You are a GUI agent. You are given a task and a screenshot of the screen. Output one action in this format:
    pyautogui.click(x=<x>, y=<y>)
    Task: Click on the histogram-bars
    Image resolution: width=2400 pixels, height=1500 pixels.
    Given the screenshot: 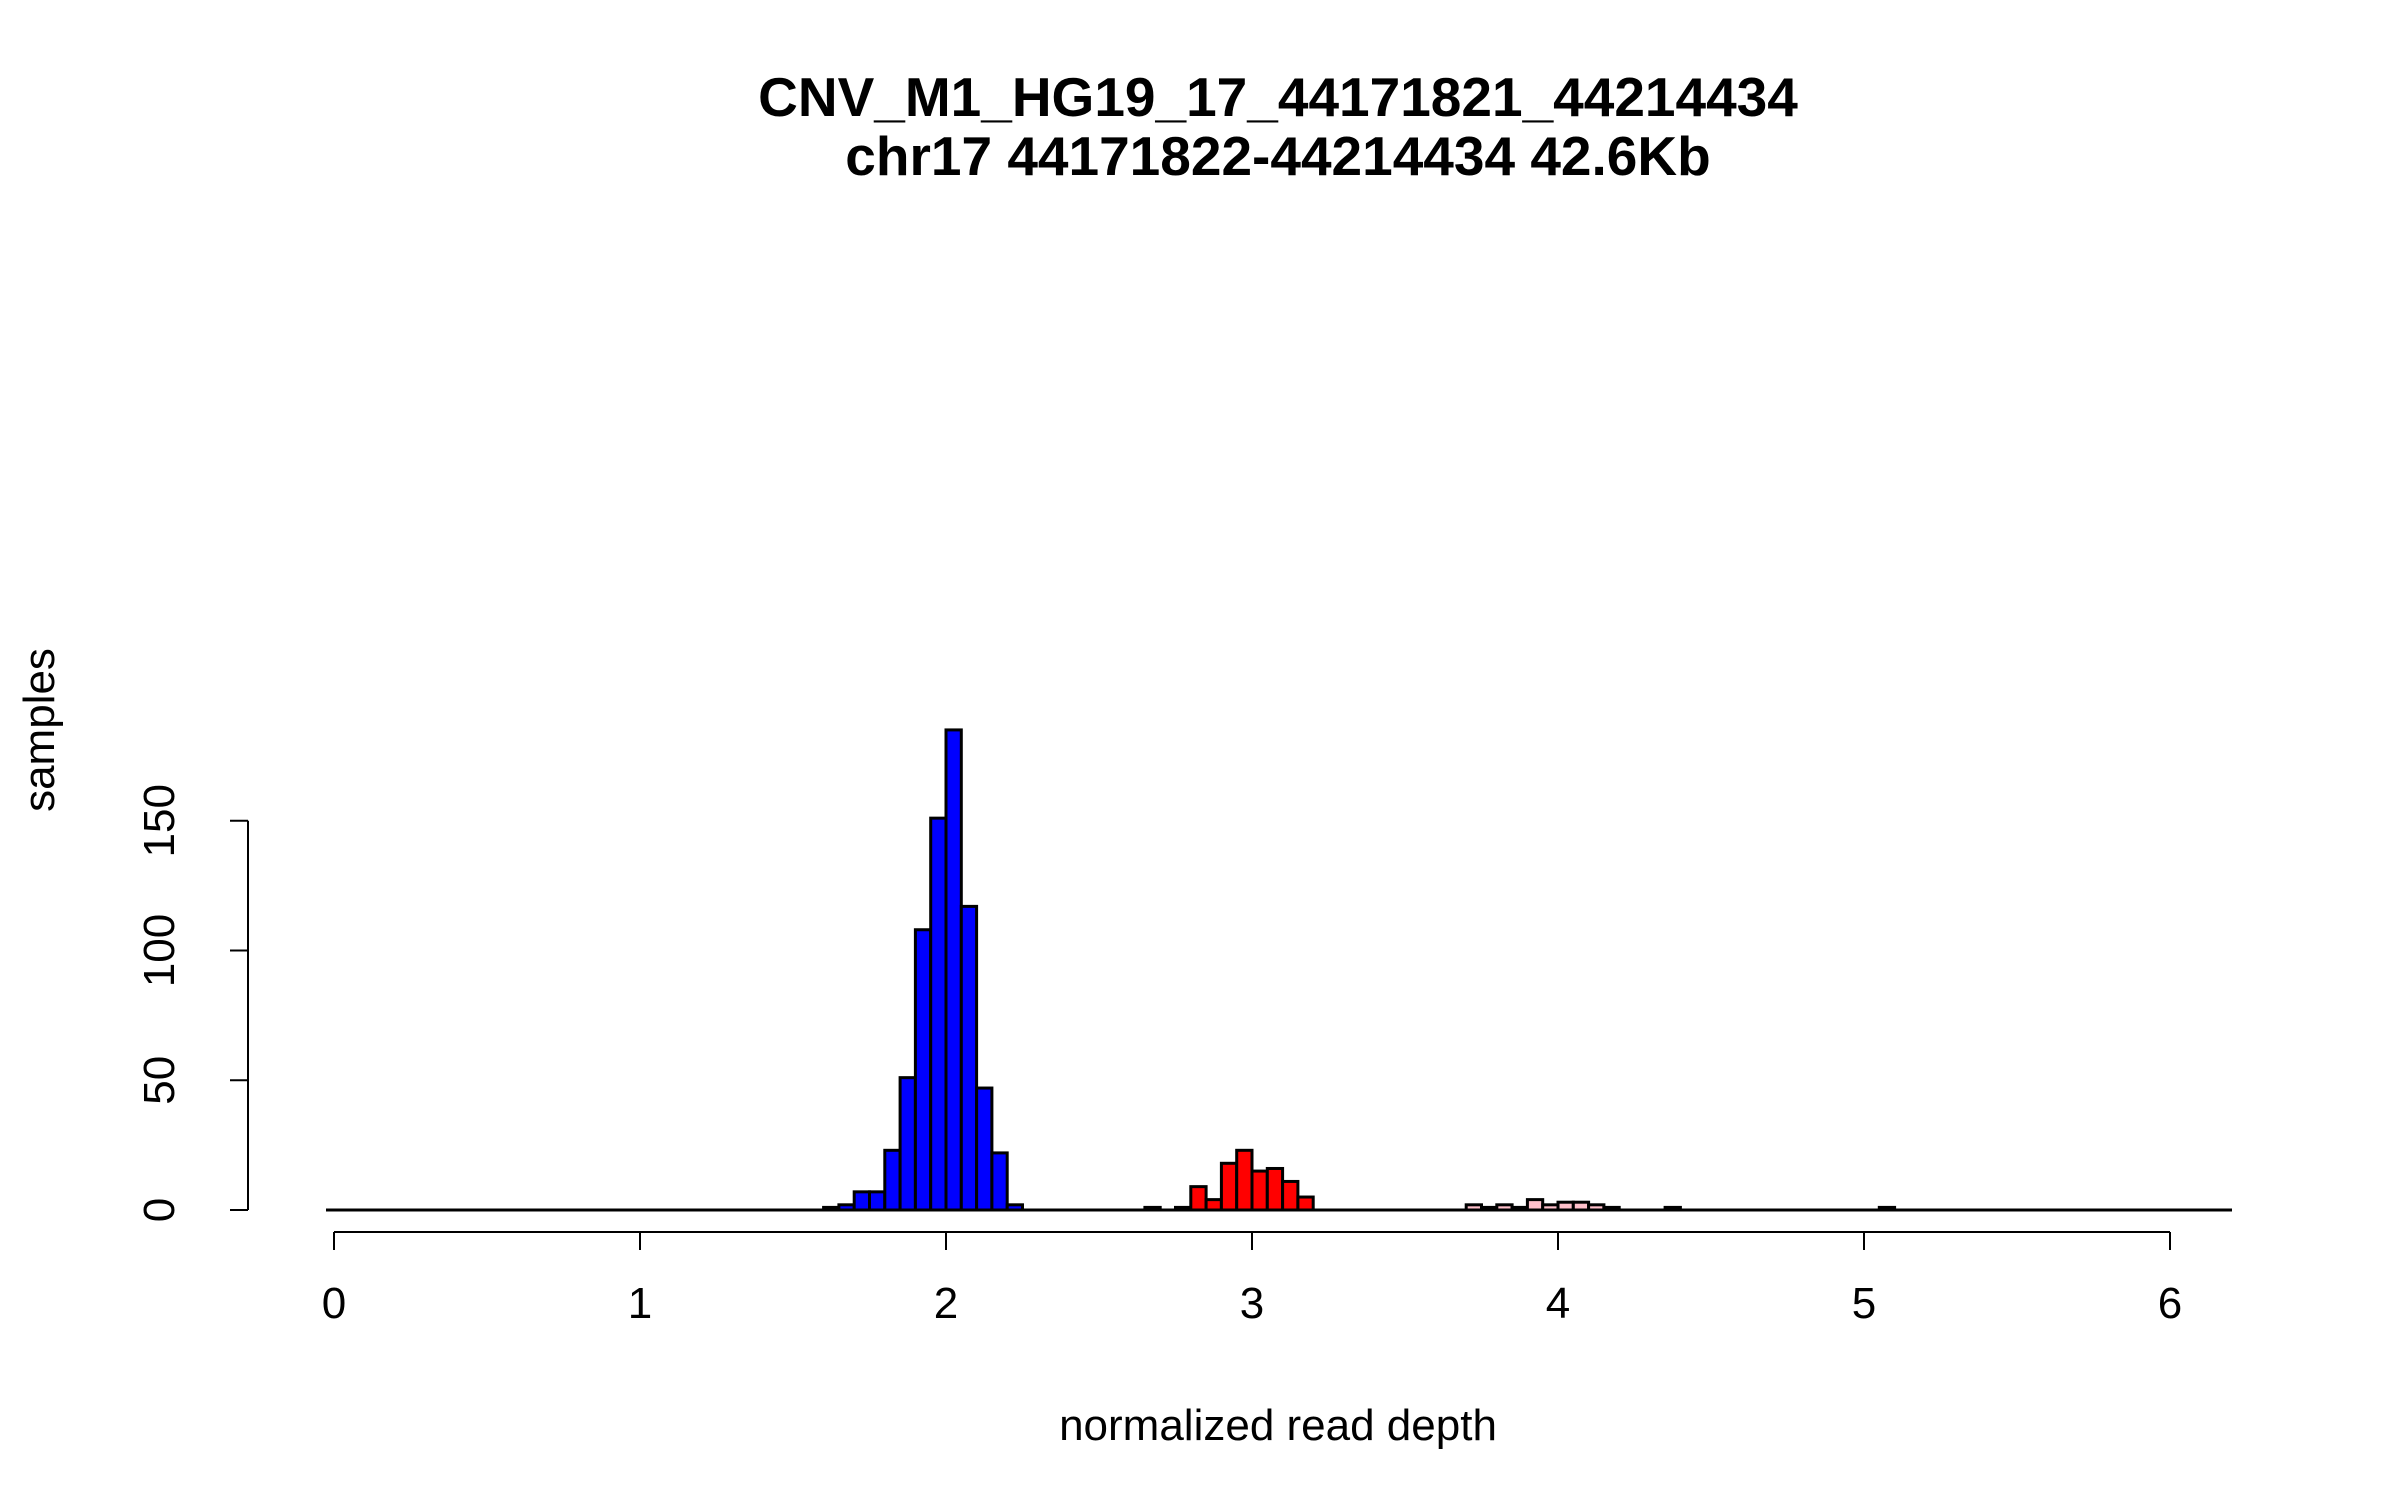 What is the action you would take?
    pyautogui.click(x=1359, y=970)
    